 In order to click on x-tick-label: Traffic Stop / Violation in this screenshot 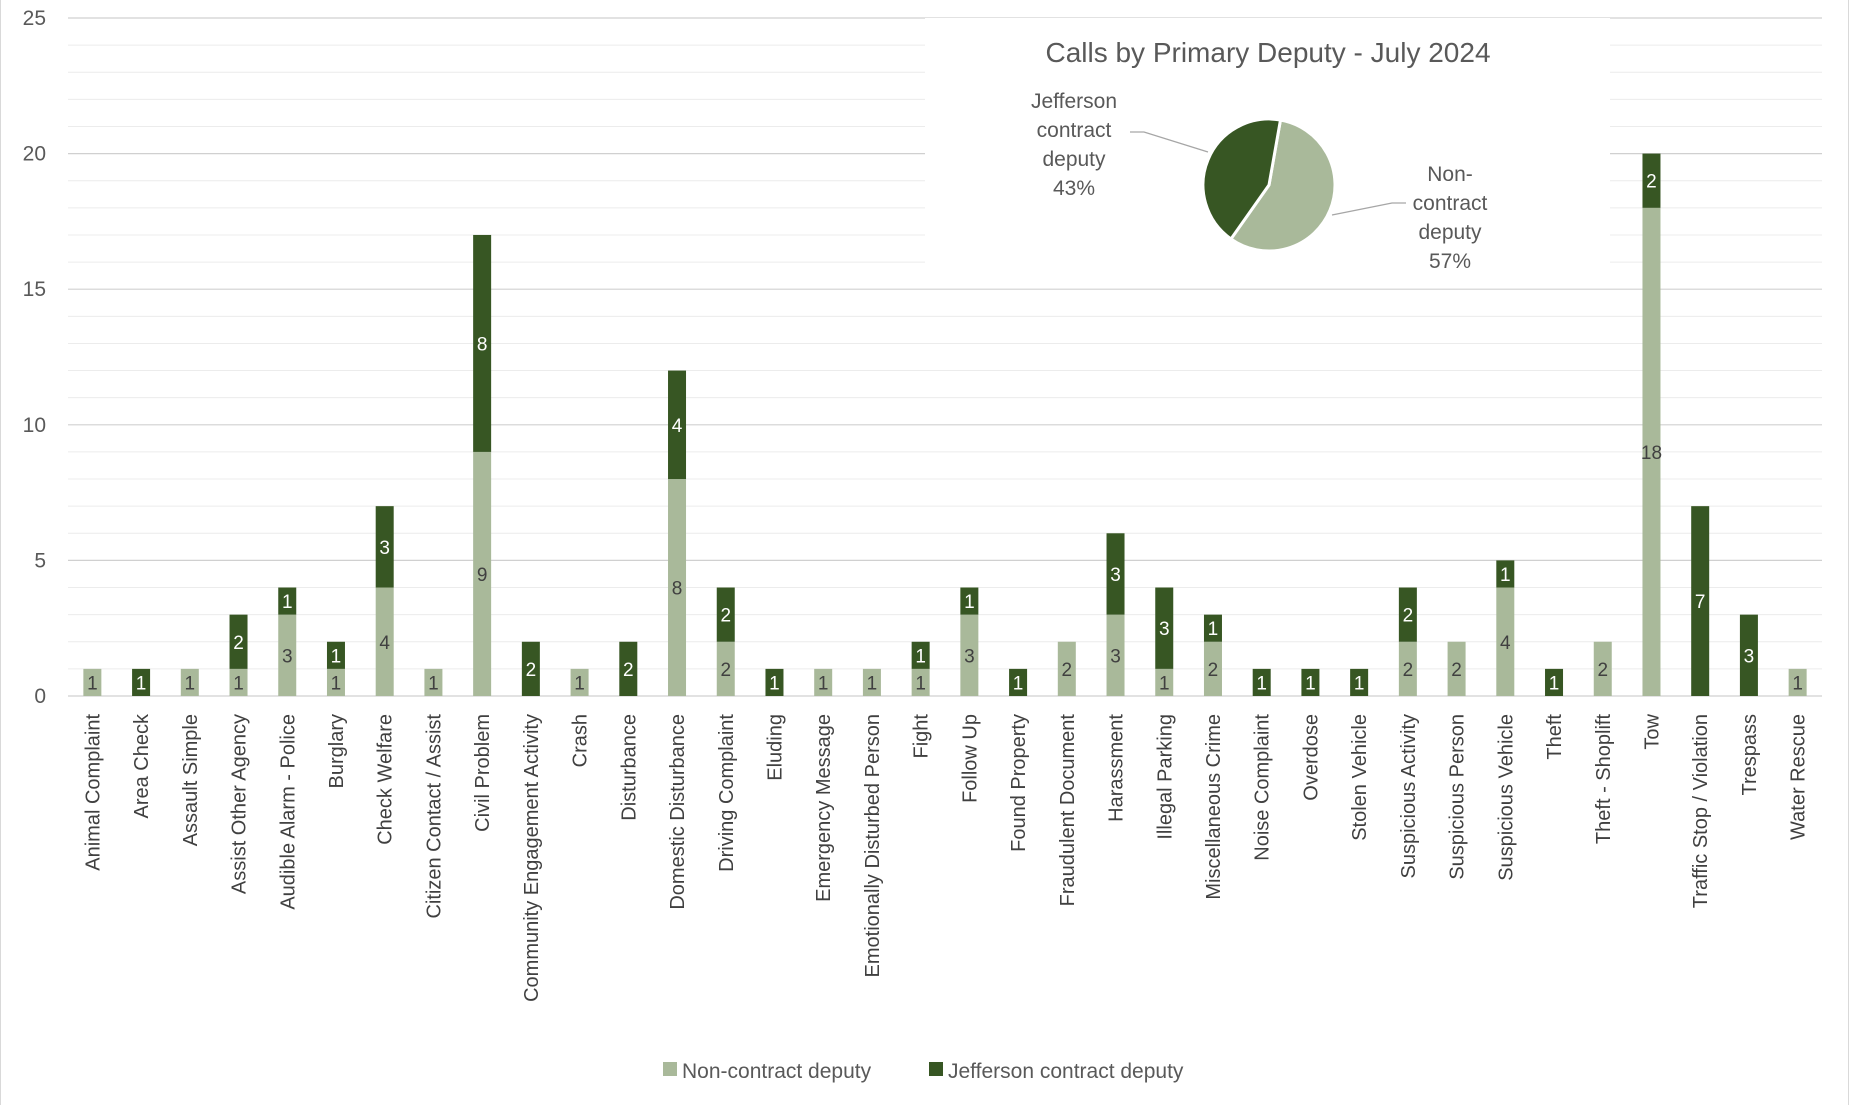, I will do `click(1701, 811)`.